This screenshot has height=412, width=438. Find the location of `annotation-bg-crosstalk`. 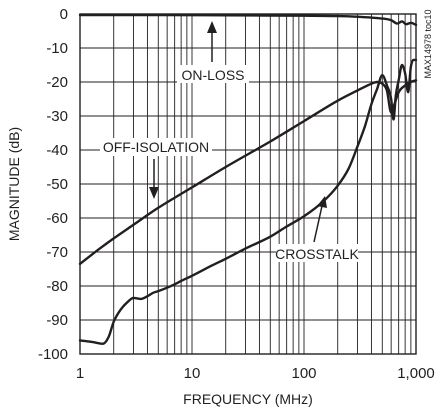

annotation-bg-crosstalk is located at coordinates (317, 253).